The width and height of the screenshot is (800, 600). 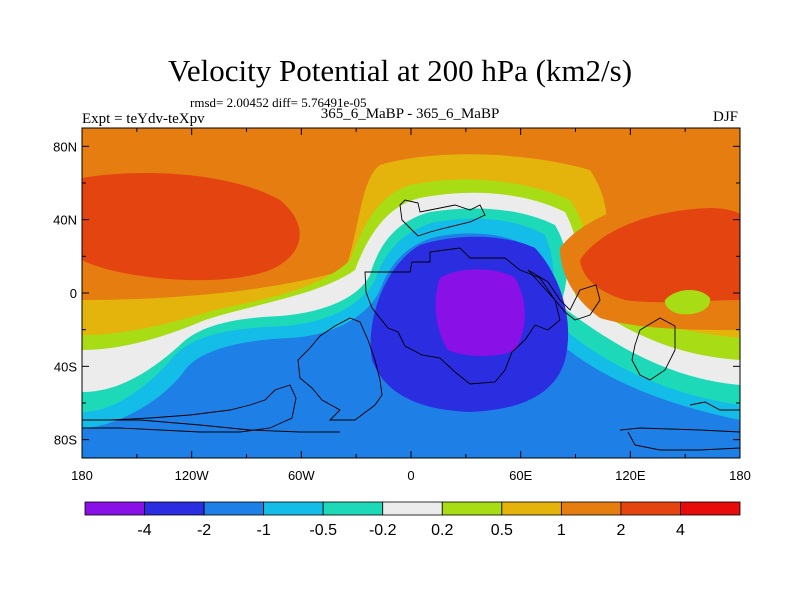 I want to click on band-2-to-4-west, so click(x=191, y=227).